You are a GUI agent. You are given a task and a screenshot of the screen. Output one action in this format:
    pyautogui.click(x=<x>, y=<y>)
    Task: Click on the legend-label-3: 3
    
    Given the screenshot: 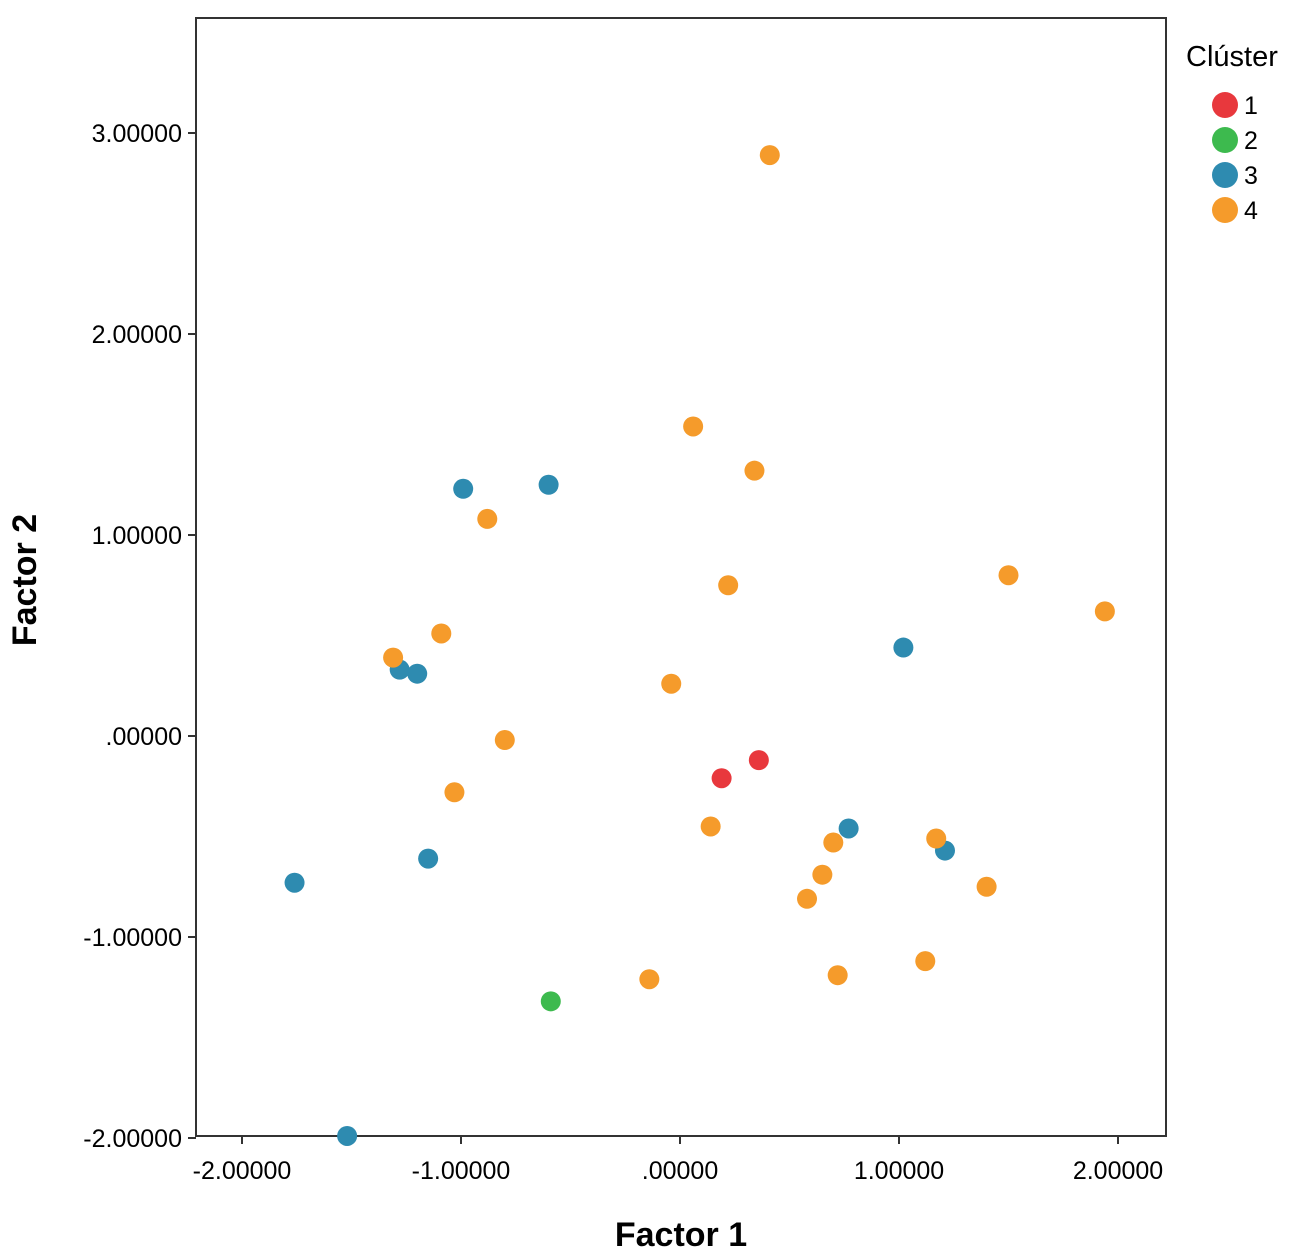 What is the action you would take?
    pyautogui.click(x=1251, y=176)
    